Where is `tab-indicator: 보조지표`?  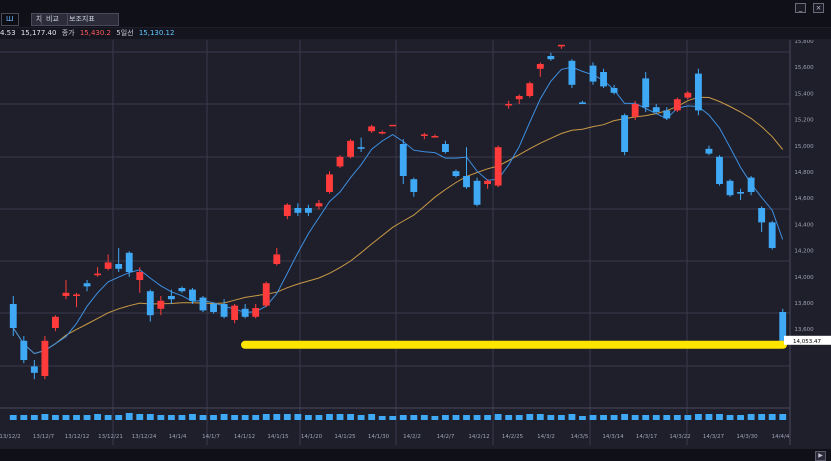 tab-indicator: 보조지표 is located at coordinates (91, 19).